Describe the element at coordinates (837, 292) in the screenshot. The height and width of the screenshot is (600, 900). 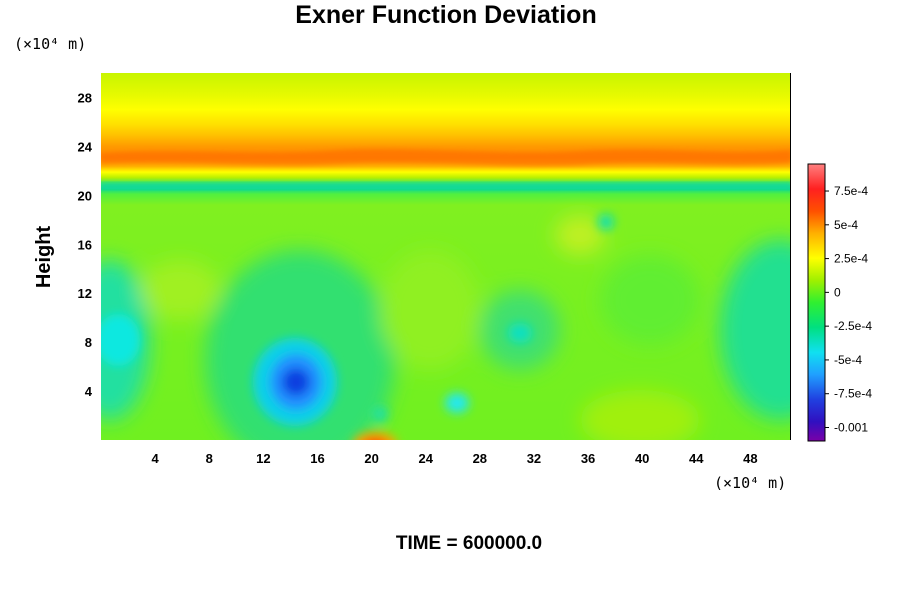
I see `colorbar-tick-label: 0` at that location.